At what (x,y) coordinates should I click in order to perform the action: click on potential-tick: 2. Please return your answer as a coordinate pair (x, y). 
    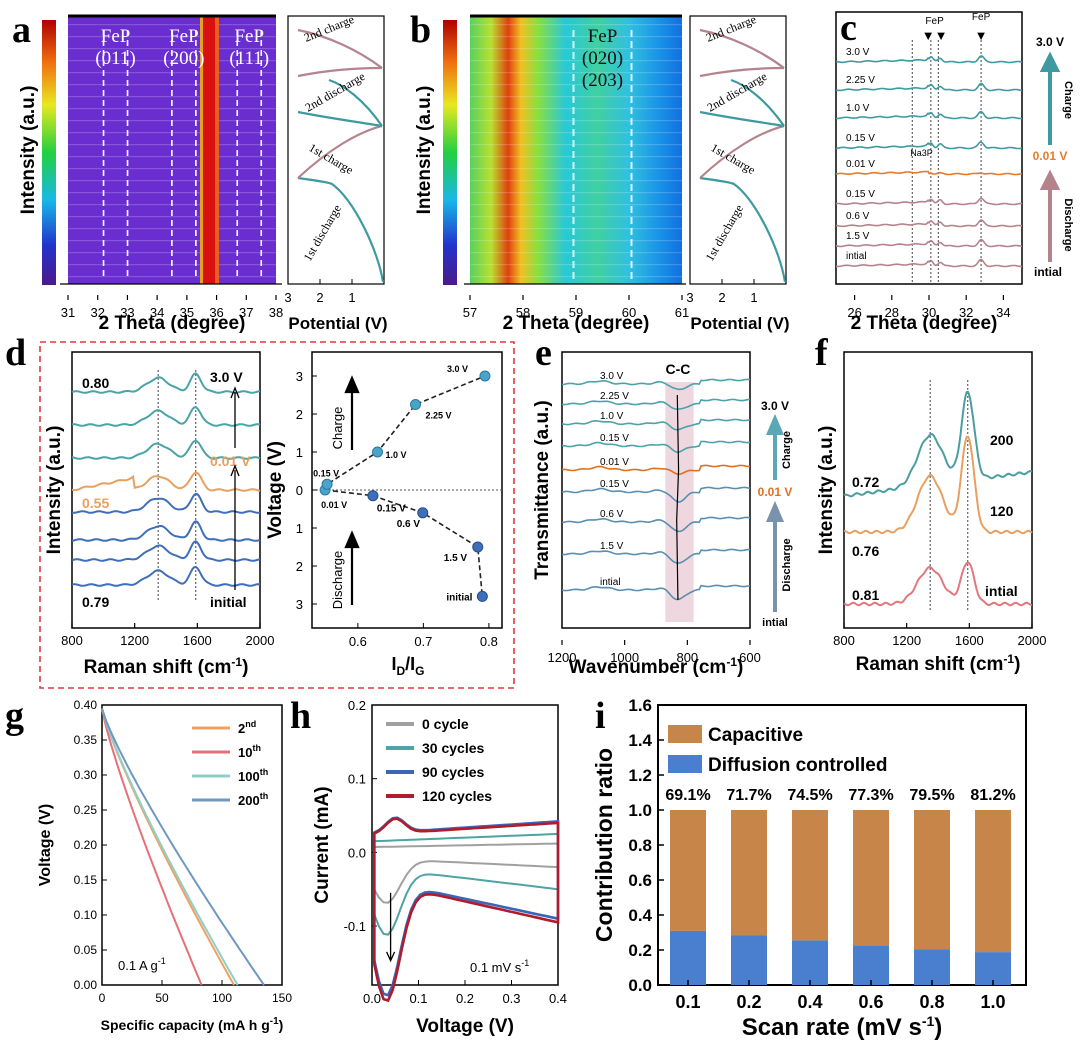
    Looking at the image, I should click on (721, 297).